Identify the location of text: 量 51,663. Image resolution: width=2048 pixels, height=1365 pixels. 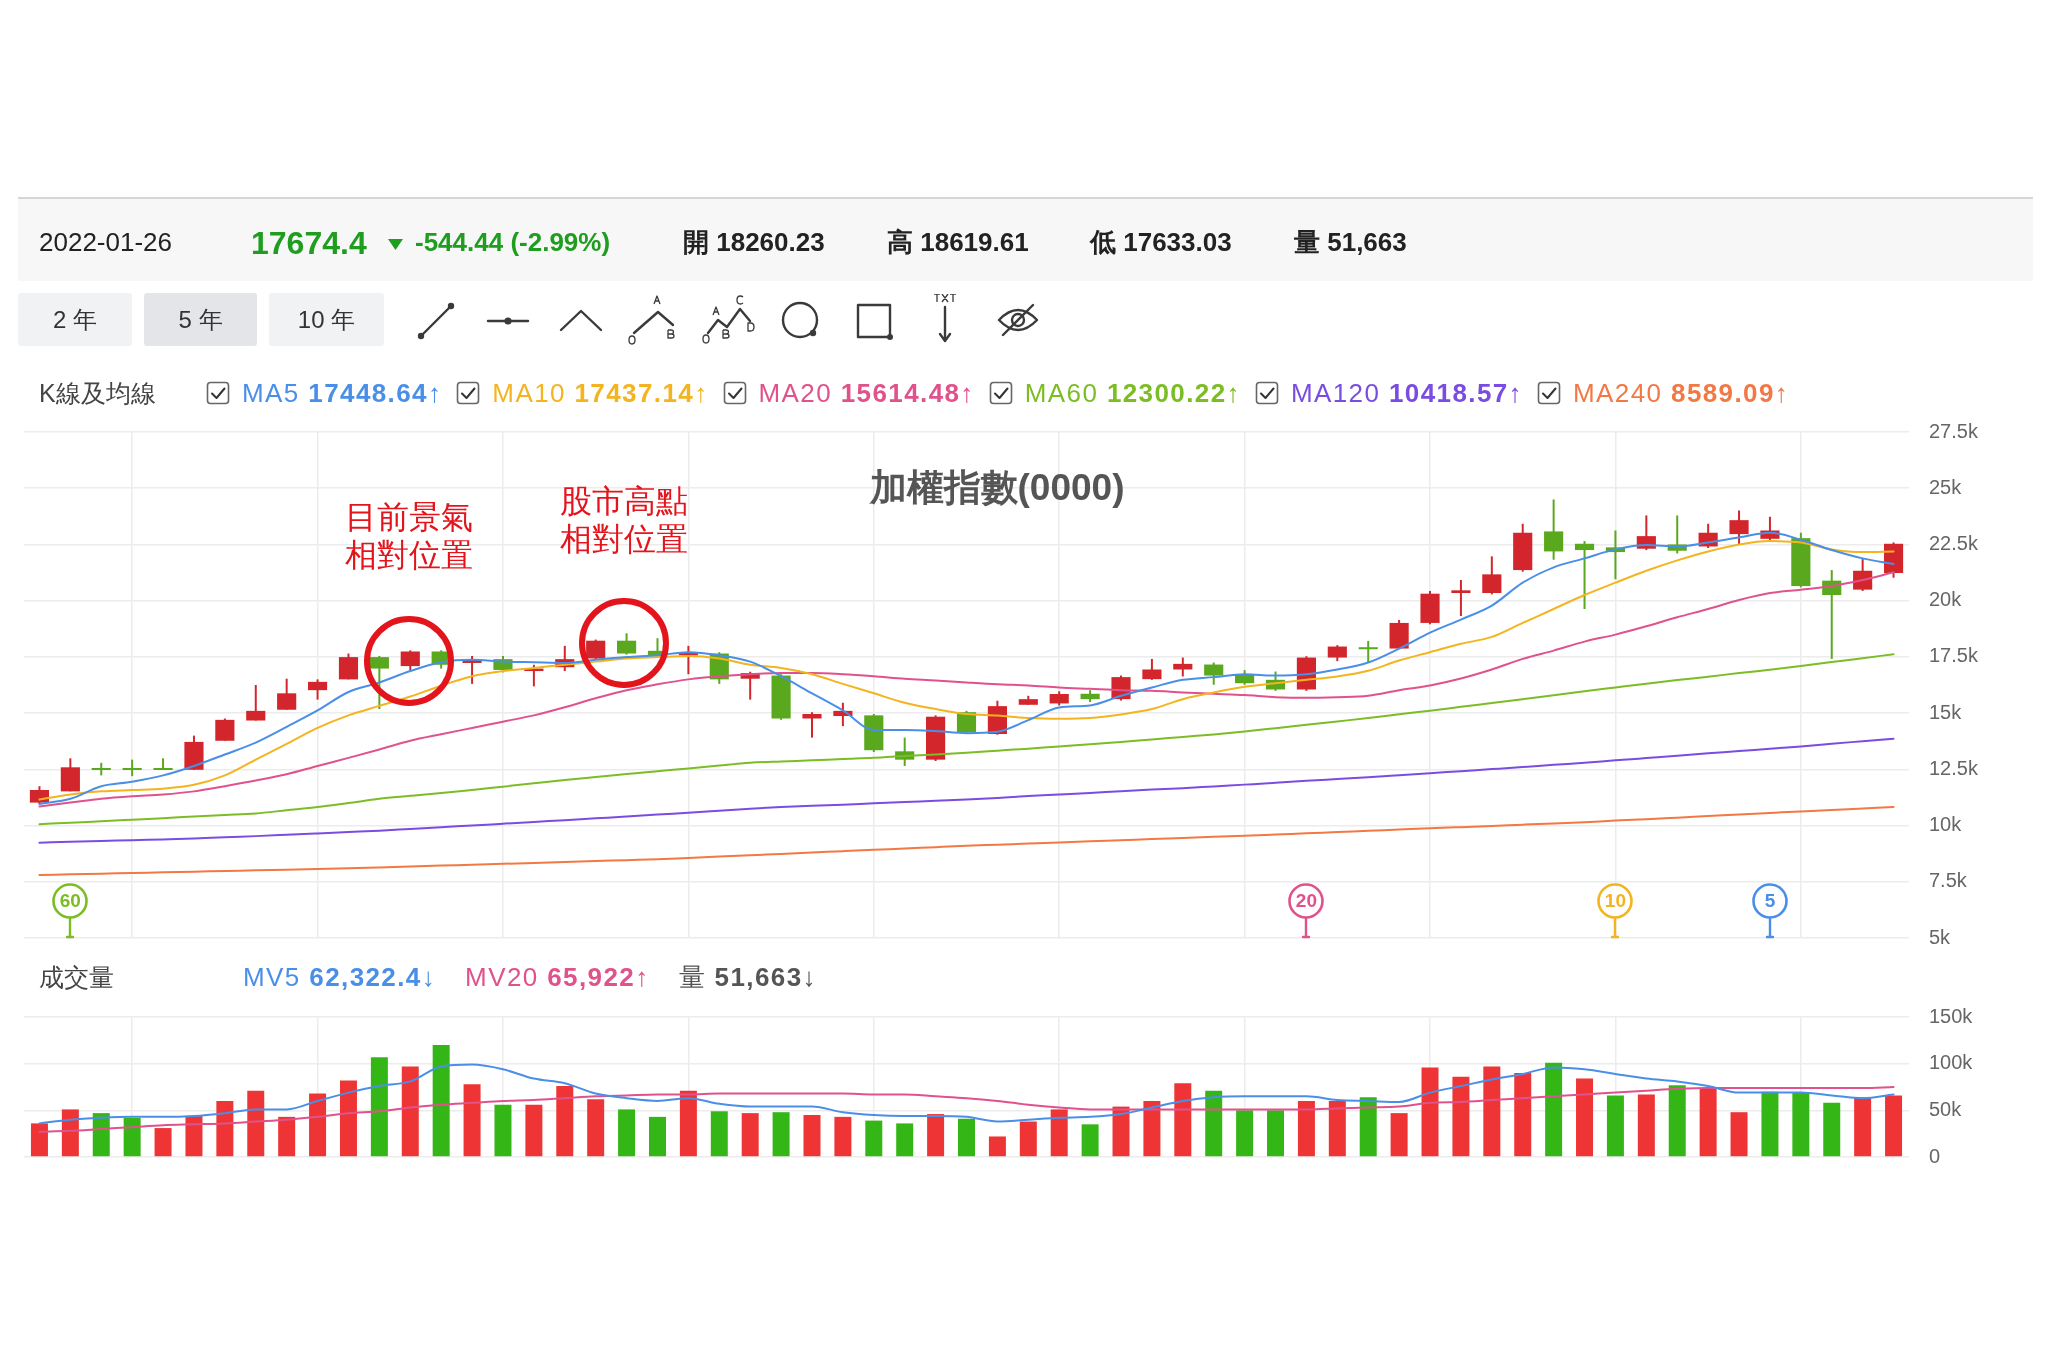
(1350, 243).